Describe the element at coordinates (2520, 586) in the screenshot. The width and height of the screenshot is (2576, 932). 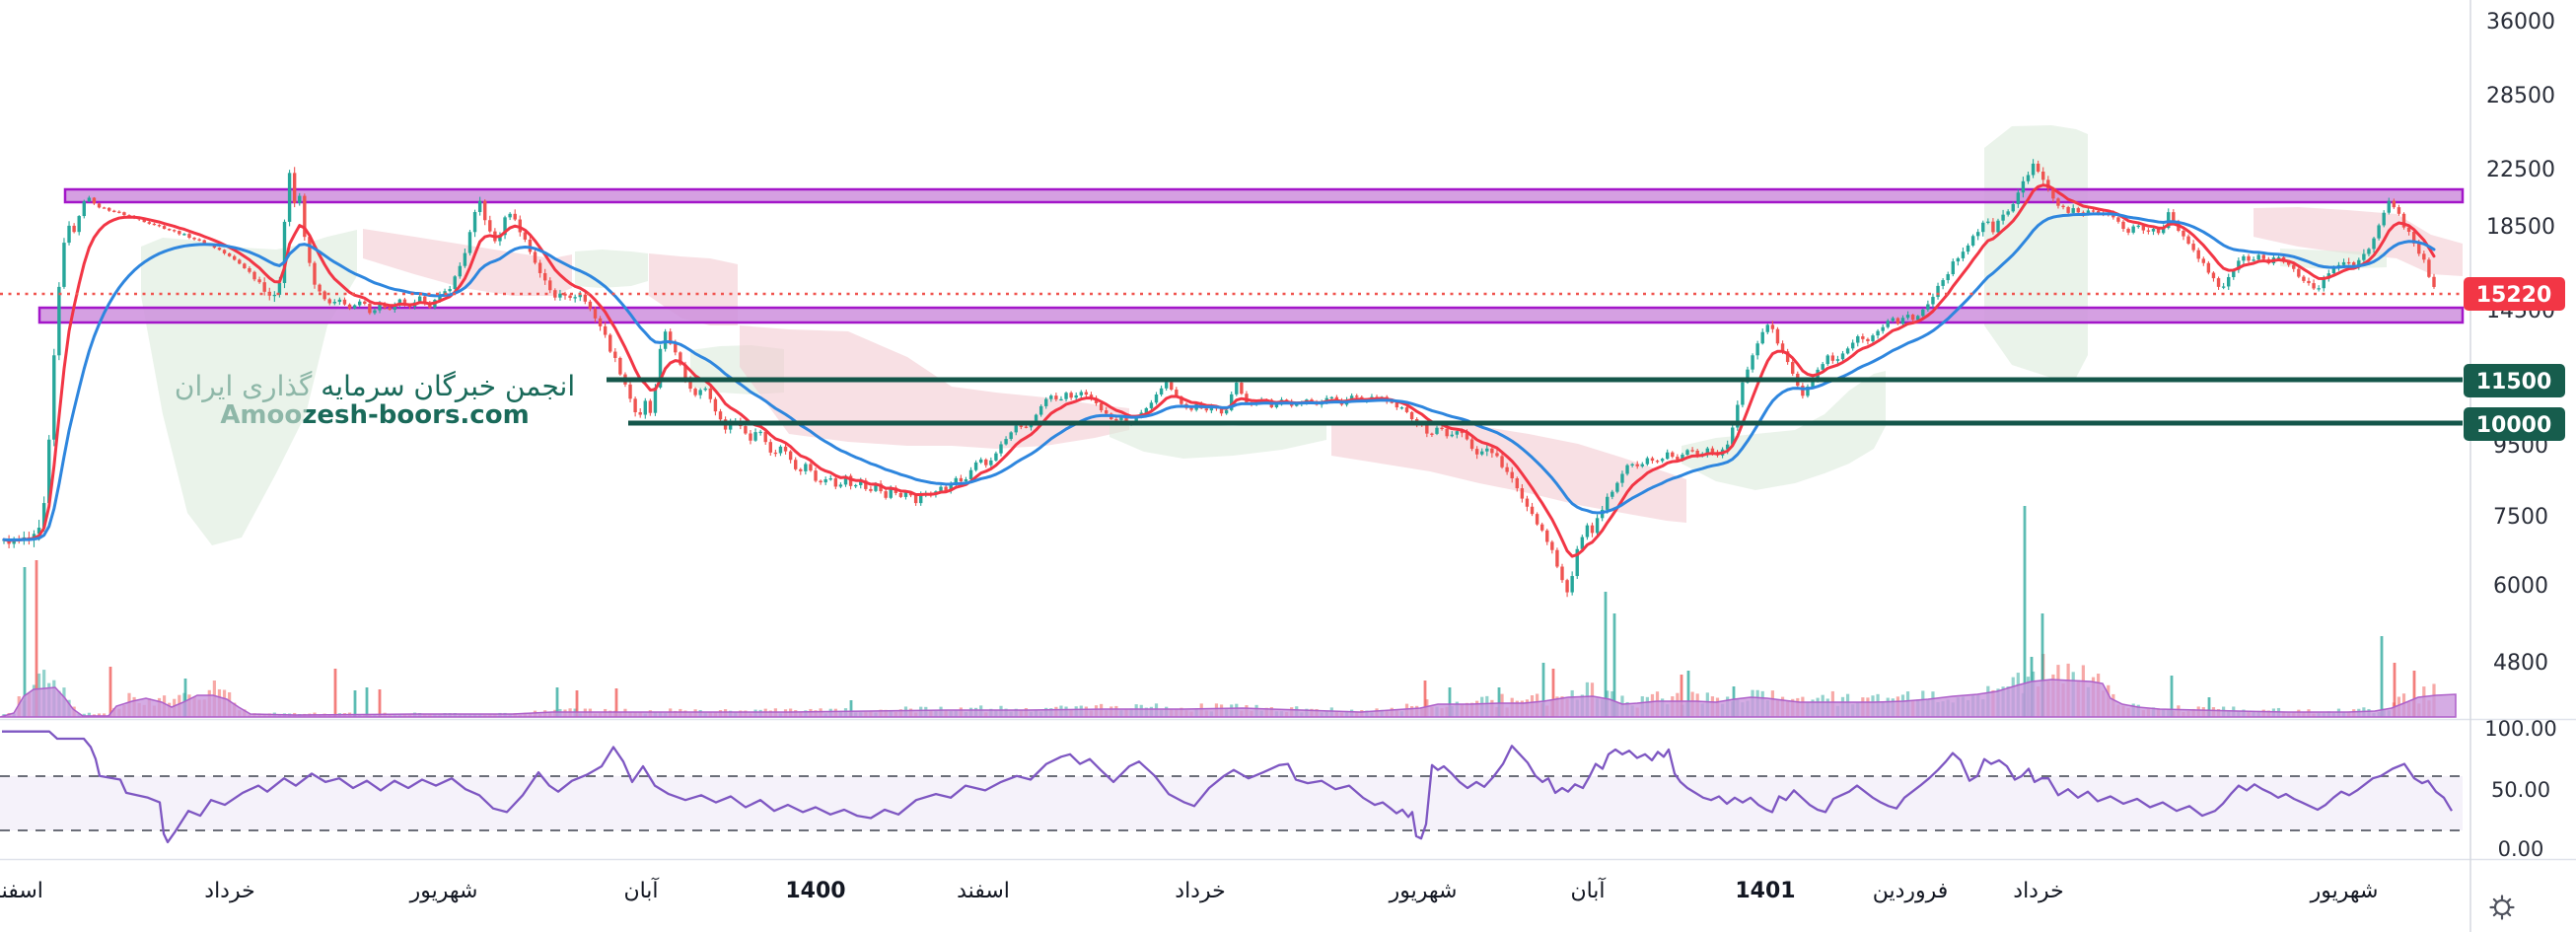
I see `price-axis-label: 6000` at that location.